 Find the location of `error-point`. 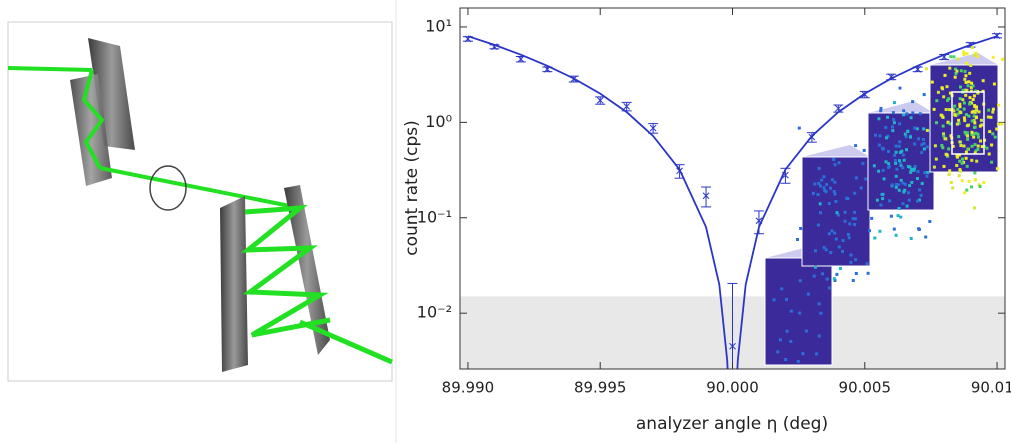

error-point is located at coordinates (494, 47).